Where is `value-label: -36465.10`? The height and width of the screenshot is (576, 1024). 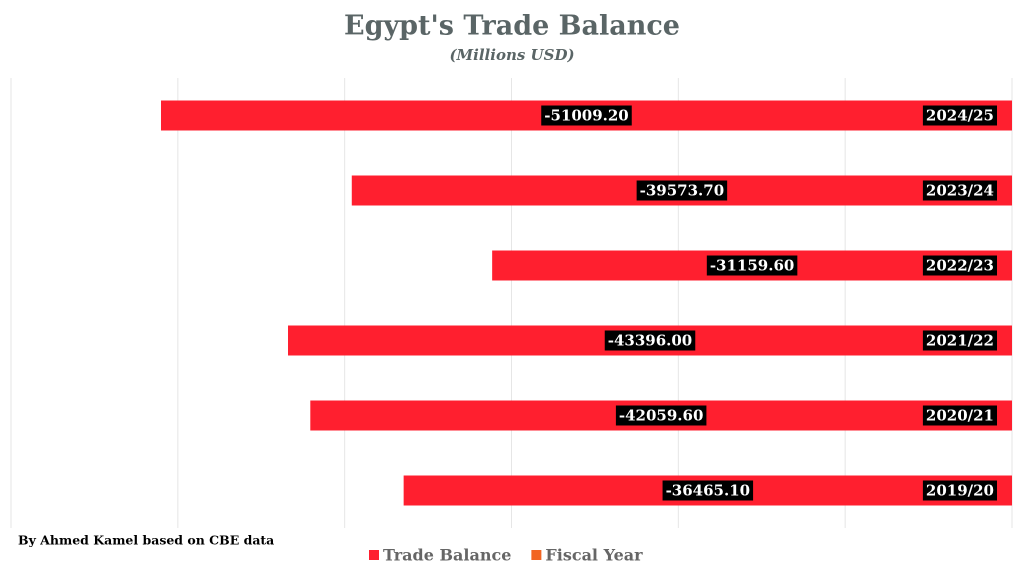 value-label: -36465.10 is located at coordinates (708, 491).